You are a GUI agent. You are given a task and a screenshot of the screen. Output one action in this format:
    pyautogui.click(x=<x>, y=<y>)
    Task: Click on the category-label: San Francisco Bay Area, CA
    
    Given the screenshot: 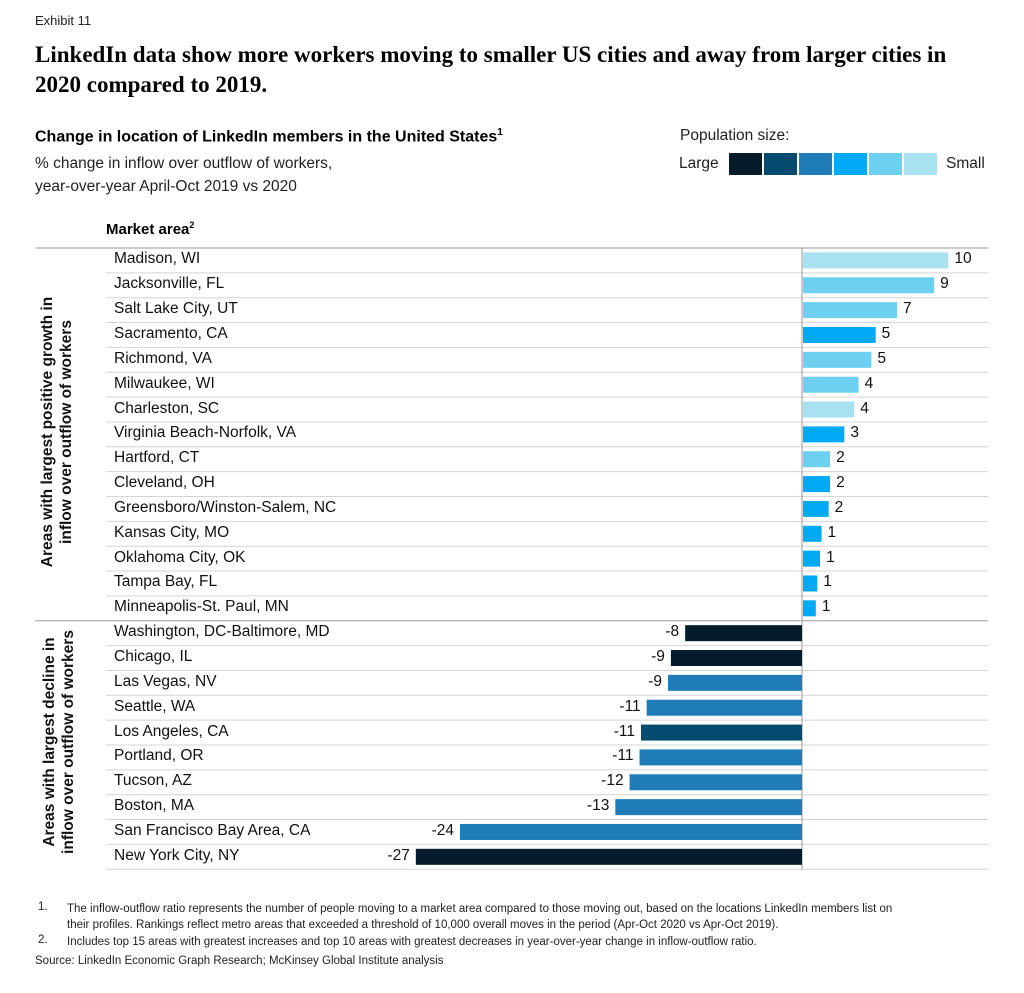 What is the action you would take?
    pyautogui.click(x=212, y=830)
    